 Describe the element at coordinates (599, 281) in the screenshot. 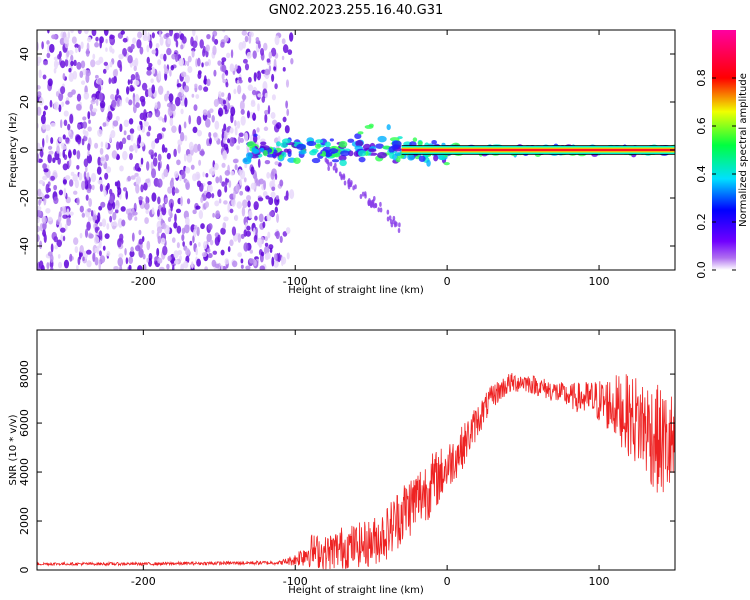

I see `x-tick-label: 100` at that location.